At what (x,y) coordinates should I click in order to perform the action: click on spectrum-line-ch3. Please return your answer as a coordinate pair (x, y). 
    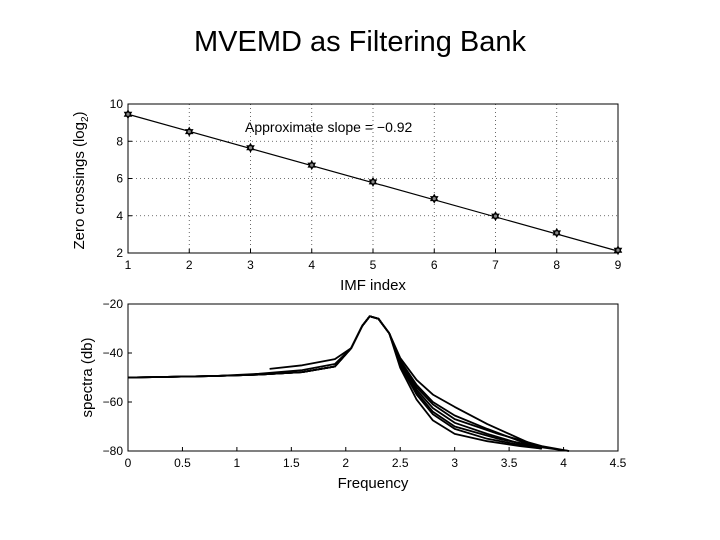
    Looking at the image, I should click on (335, 382).